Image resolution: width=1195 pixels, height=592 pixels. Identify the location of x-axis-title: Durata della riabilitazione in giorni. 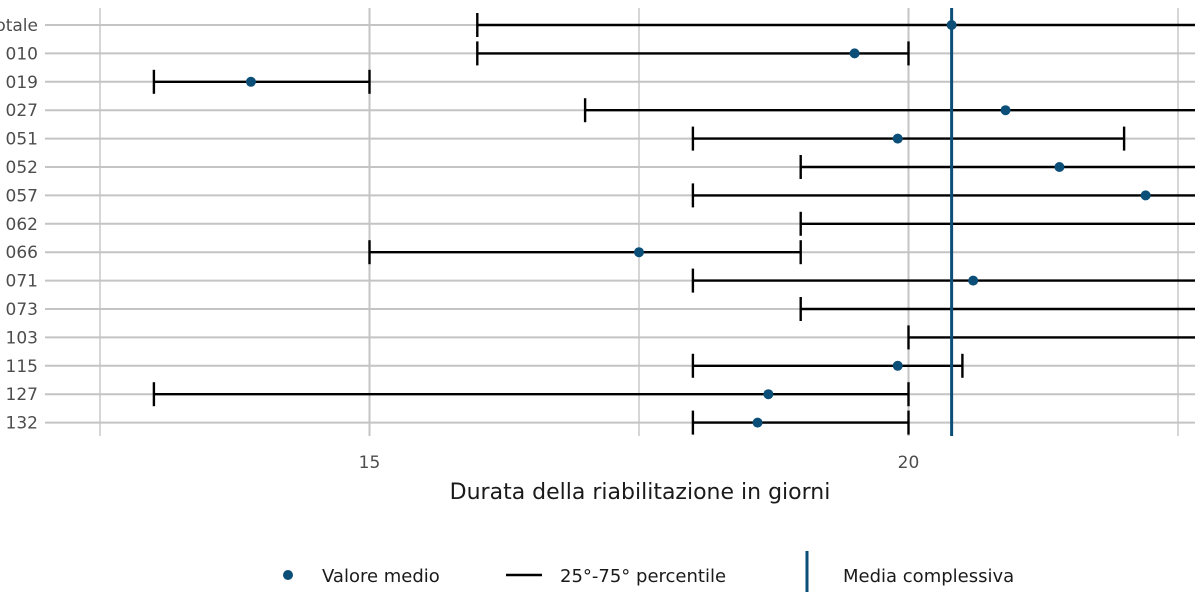
(640, 492).